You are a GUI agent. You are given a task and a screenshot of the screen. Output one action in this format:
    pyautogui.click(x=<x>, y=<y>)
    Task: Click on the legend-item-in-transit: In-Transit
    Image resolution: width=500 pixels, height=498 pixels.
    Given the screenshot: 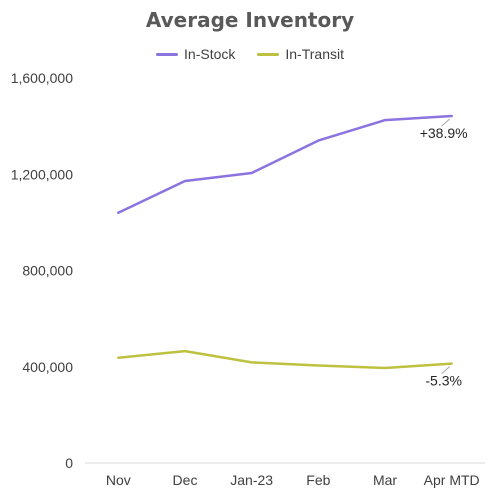 What is the action you would take?
    pyautogui.click(x=300, y=54)
    